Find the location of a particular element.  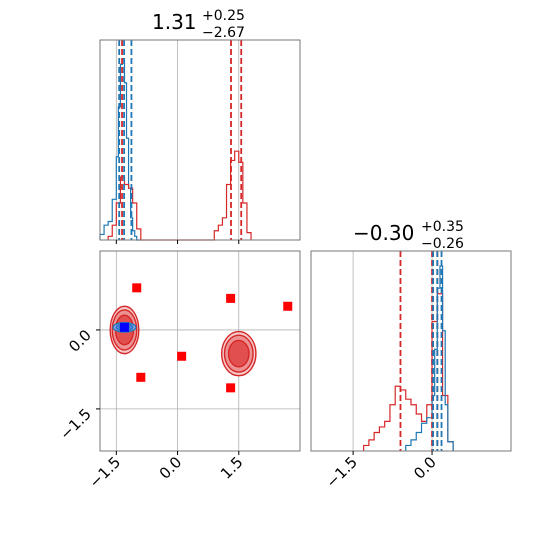

scatter-frame is located at coordinates (200, 351).